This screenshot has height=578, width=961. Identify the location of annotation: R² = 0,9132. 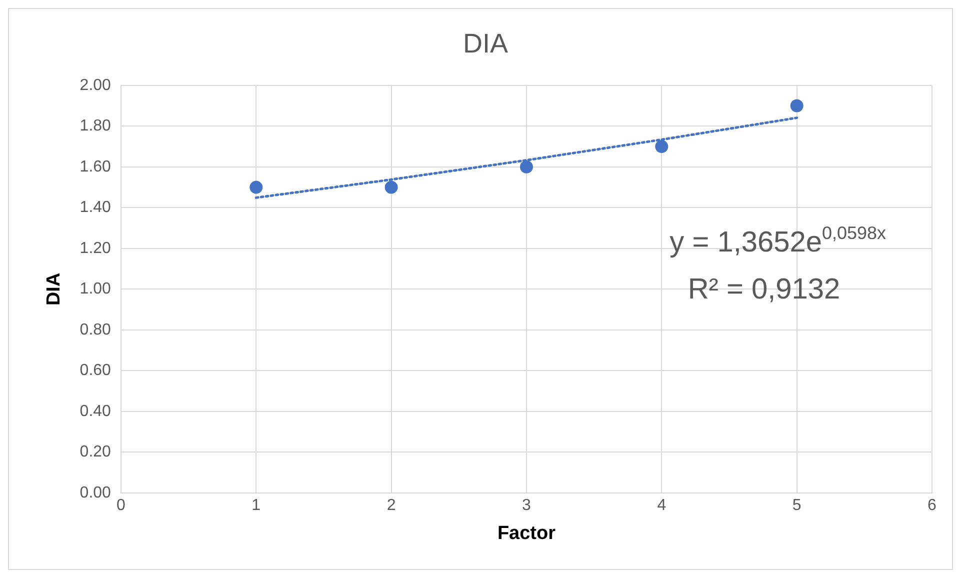
(764, 289).